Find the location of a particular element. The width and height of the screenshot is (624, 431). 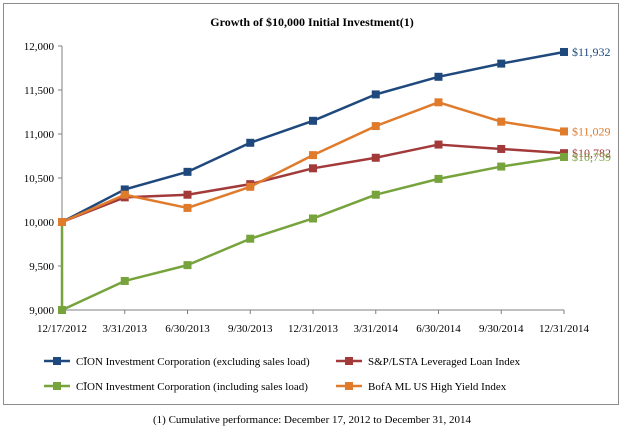

x-tick-label: 9/30/2013 is located at coordinates (250, 329).